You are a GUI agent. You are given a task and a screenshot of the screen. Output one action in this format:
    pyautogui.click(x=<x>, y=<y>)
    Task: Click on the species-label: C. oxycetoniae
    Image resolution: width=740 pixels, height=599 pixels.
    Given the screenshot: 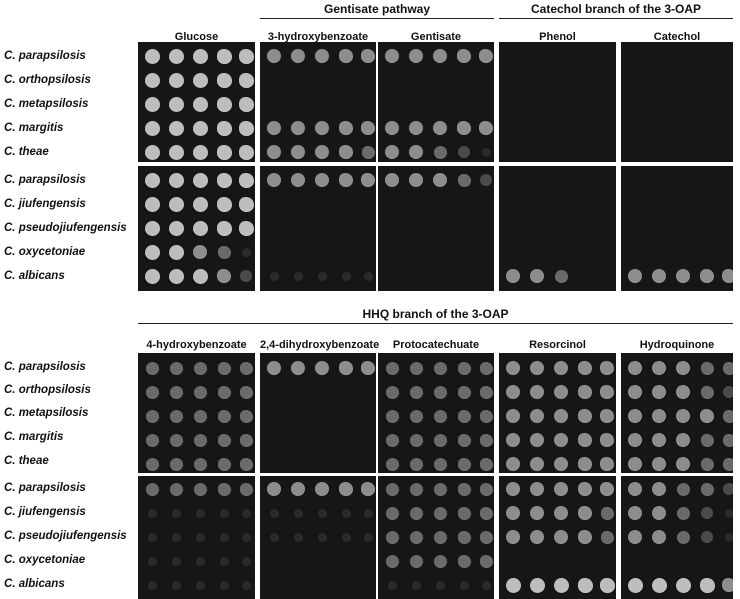 What is the action you would take?
    pyautogui.click(x=45, y=252)
    